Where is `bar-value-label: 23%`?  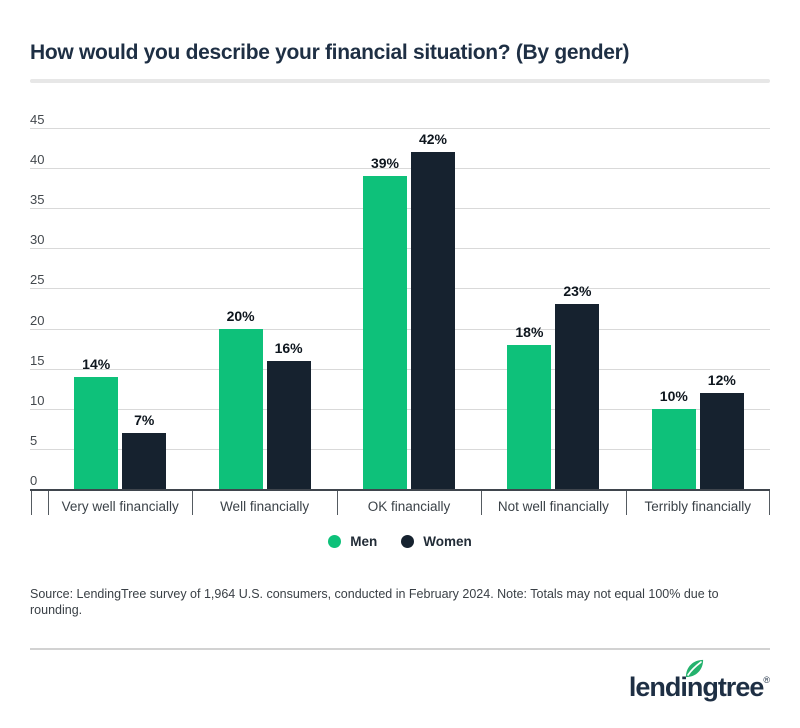
bar-value-label: 23% is located at coordinates (577, 291).